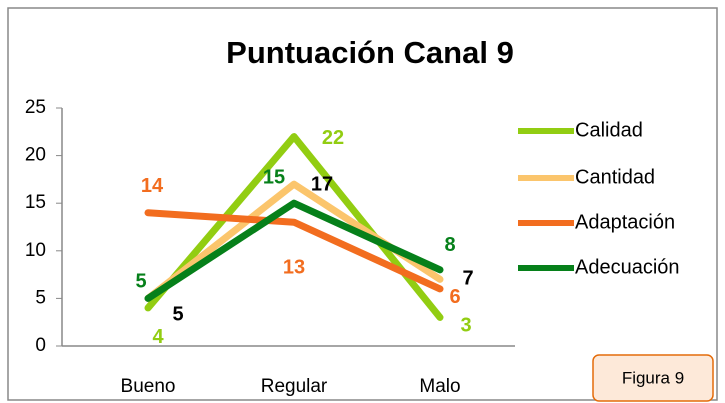 This screenshot has height=403, width=725. I want to click on y-tick-label: 10, so click(35, 250).